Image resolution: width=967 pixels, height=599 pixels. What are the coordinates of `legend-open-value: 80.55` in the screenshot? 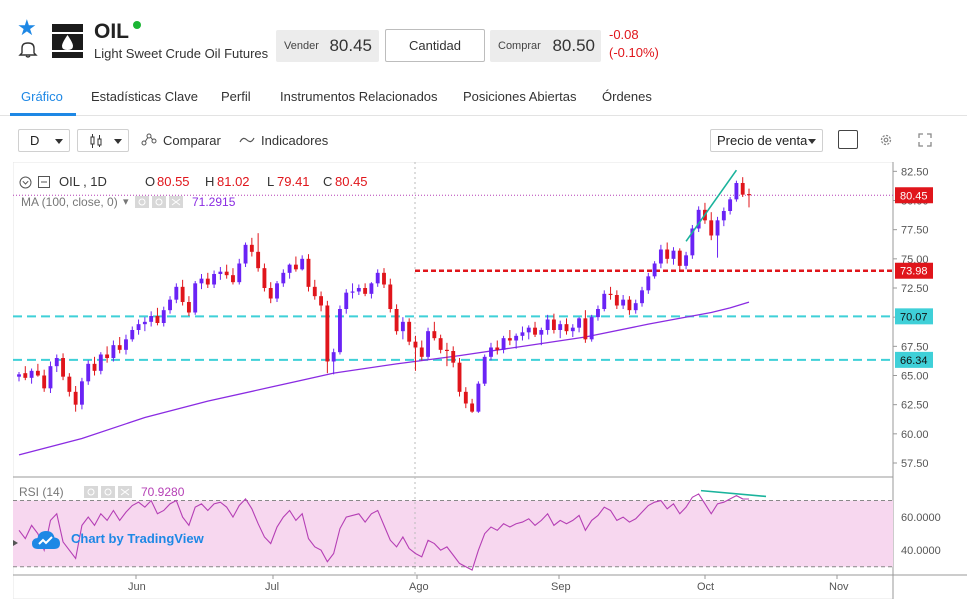 It's located at (173, 181).